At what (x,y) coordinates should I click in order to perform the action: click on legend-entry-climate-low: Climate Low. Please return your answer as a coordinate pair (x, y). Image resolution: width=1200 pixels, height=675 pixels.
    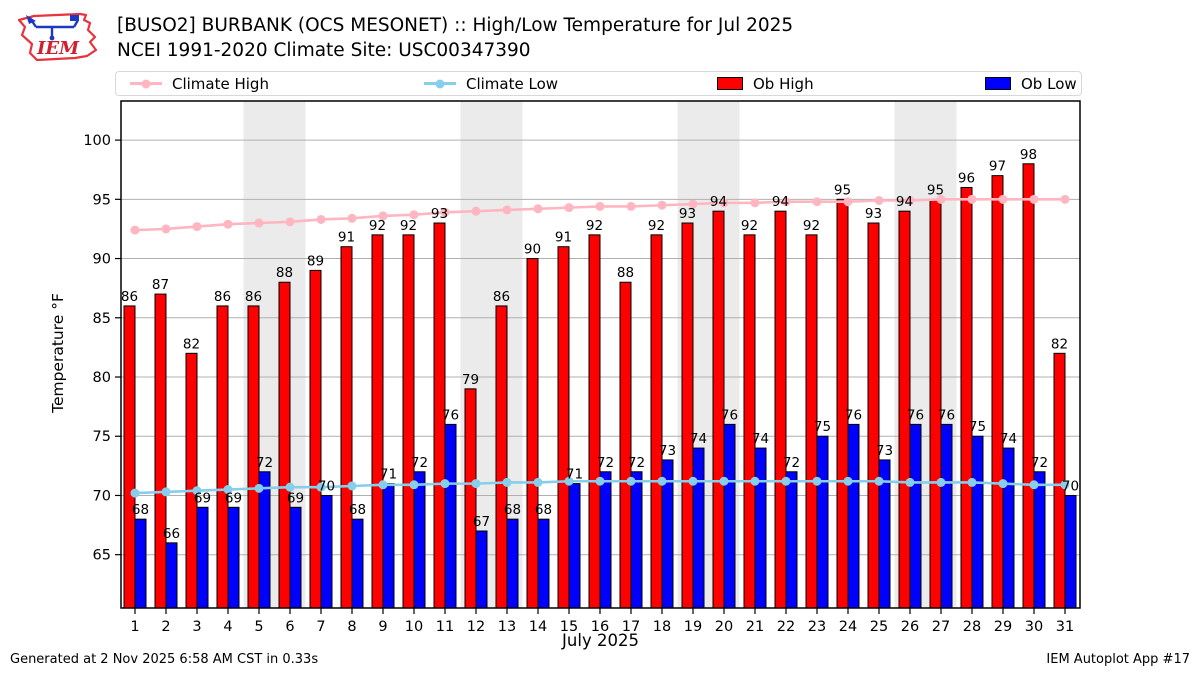
    Looking at the image, I should click on (491, 83).